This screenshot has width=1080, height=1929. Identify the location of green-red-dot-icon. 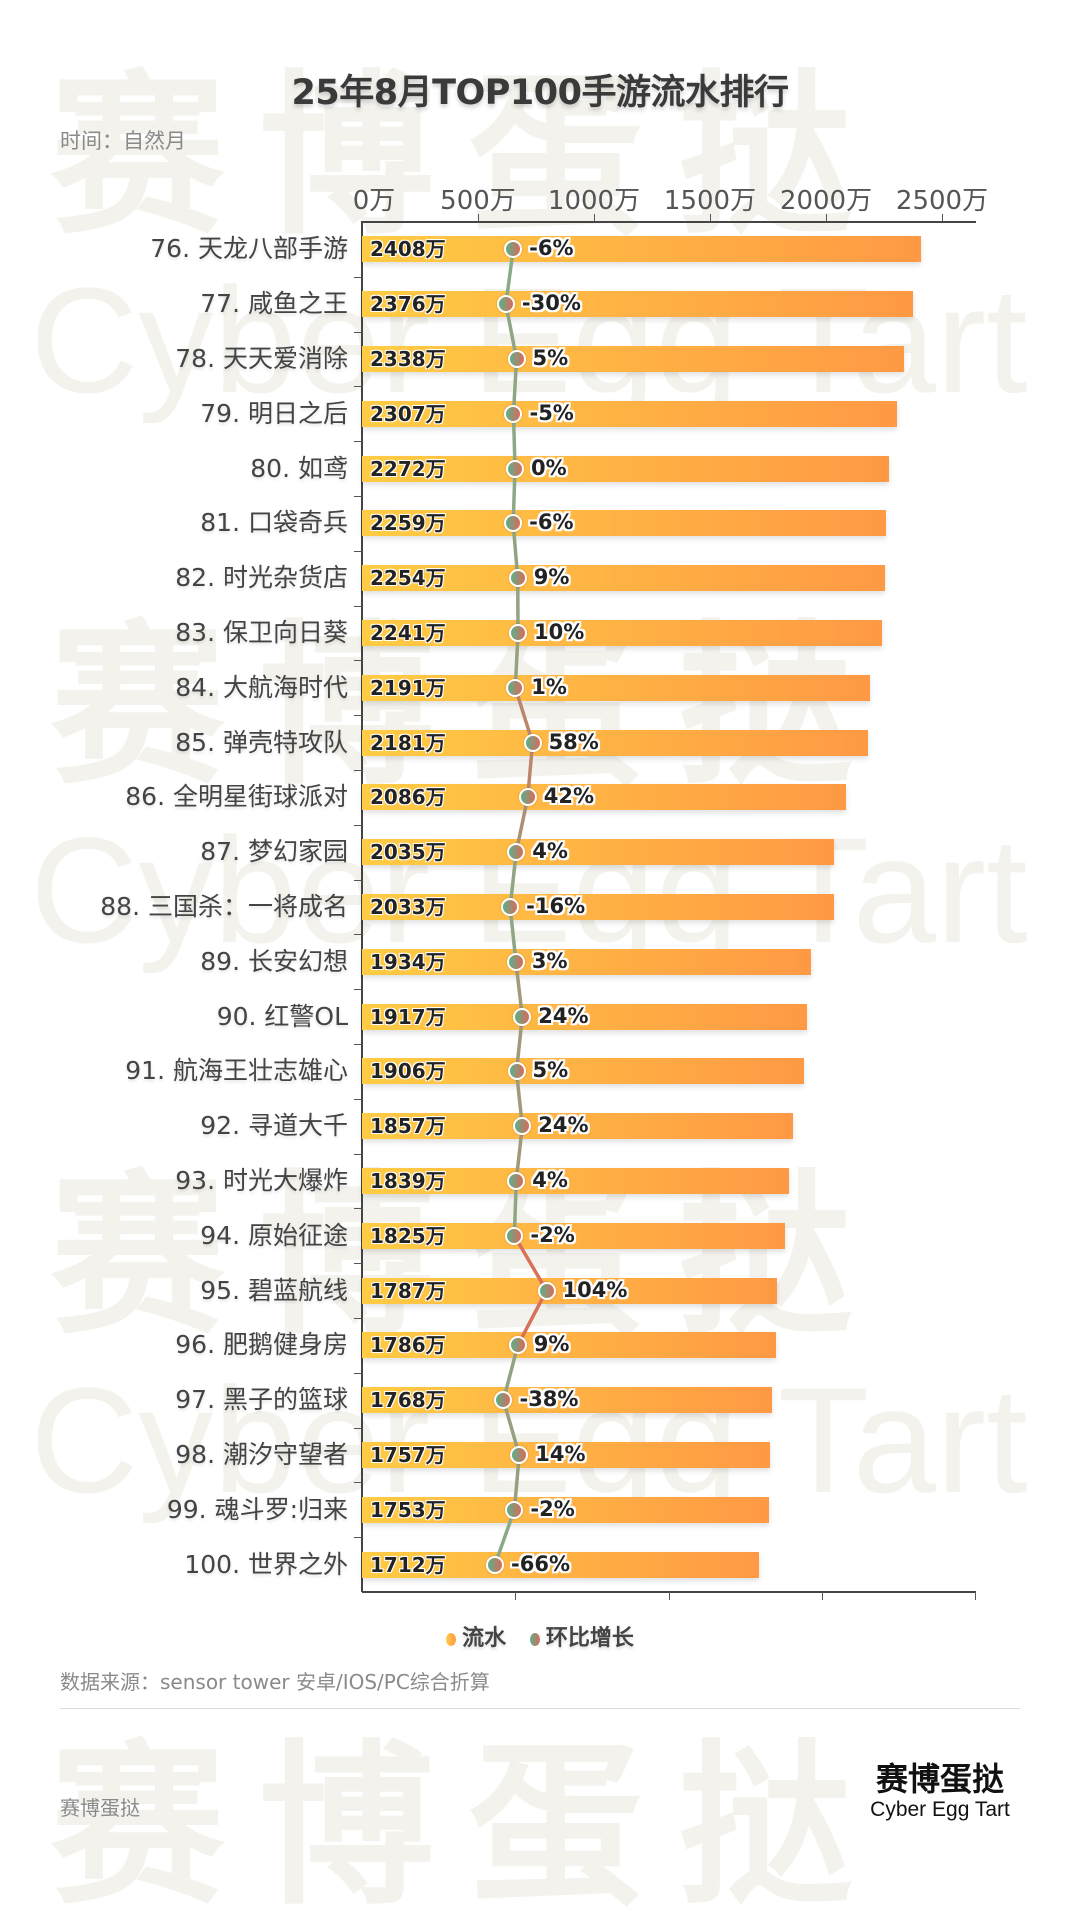
(535, 1639).